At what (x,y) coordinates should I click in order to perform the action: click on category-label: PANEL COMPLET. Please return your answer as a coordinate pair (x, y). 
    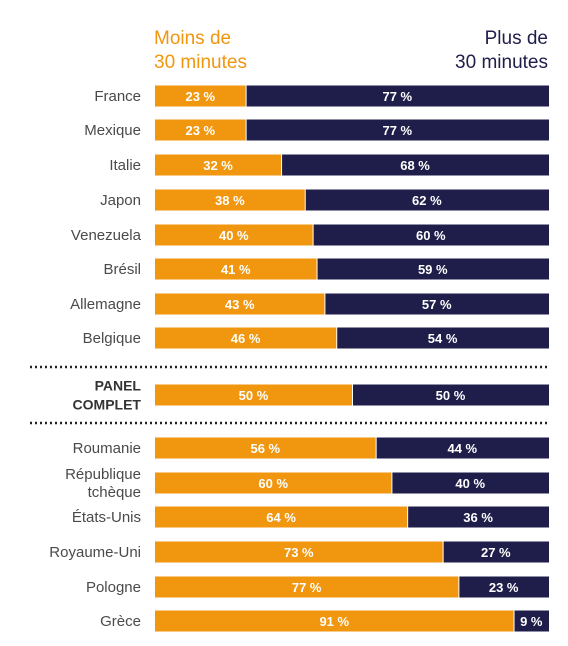
    Looking at the image, I should click on (107, 395).